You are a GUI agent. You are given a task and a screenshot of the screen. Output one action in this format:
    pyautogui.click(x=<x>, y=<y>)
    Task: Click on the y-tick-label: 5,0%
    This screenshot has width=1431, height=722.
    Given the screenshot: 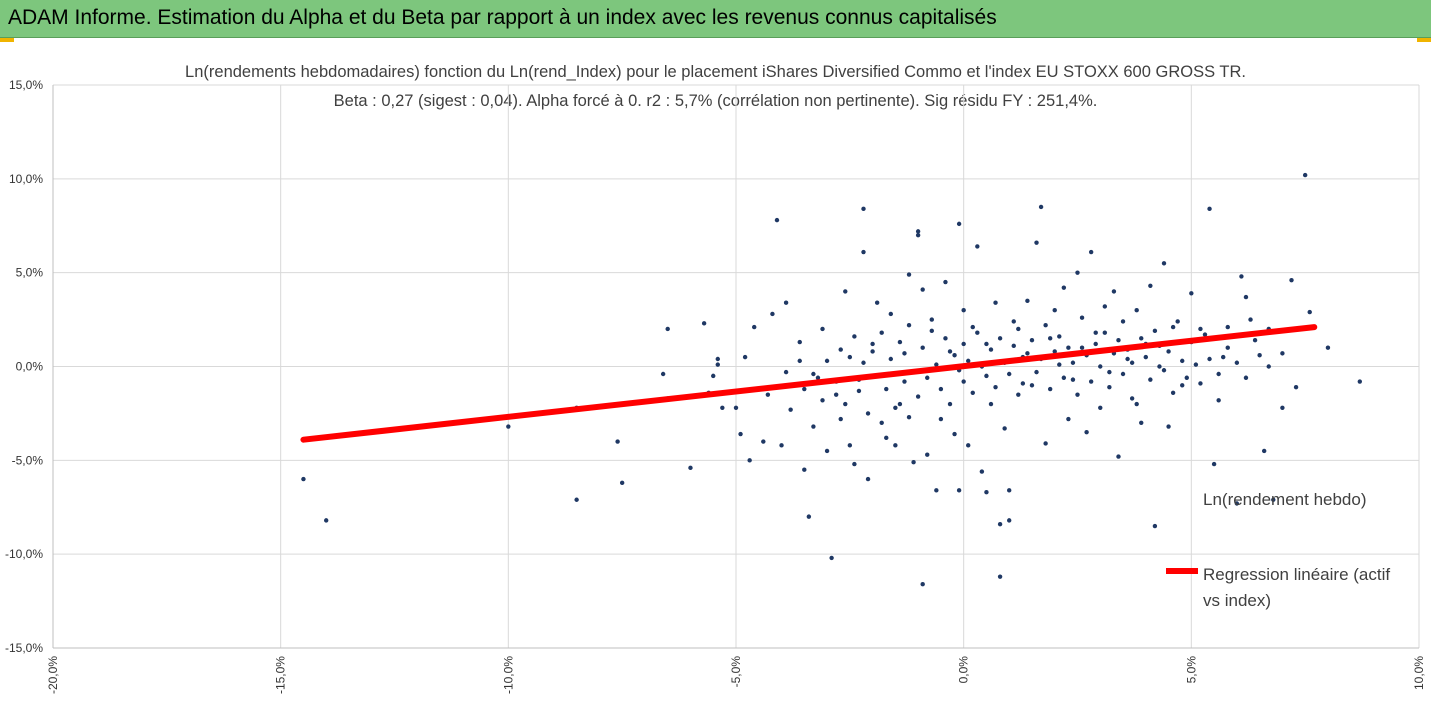 What is the action you would take?
    pyautogui.click(x=30, y=273)
    